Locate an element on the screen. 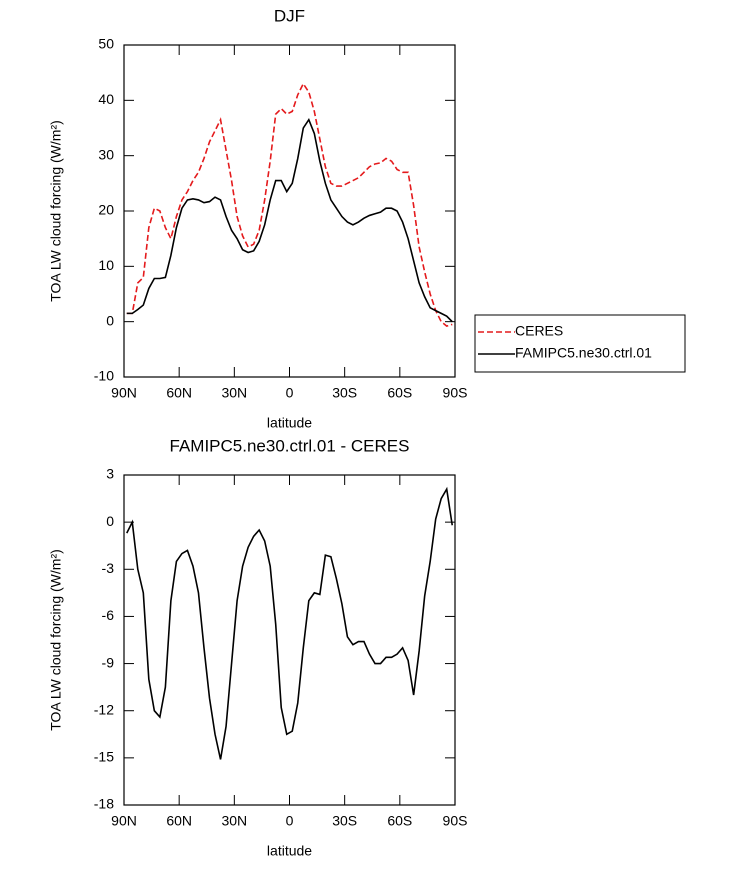 Image resolution: width=733 pixels, height=869 pixels. y-tick-label: 40 is located at coordinates (106, 99).